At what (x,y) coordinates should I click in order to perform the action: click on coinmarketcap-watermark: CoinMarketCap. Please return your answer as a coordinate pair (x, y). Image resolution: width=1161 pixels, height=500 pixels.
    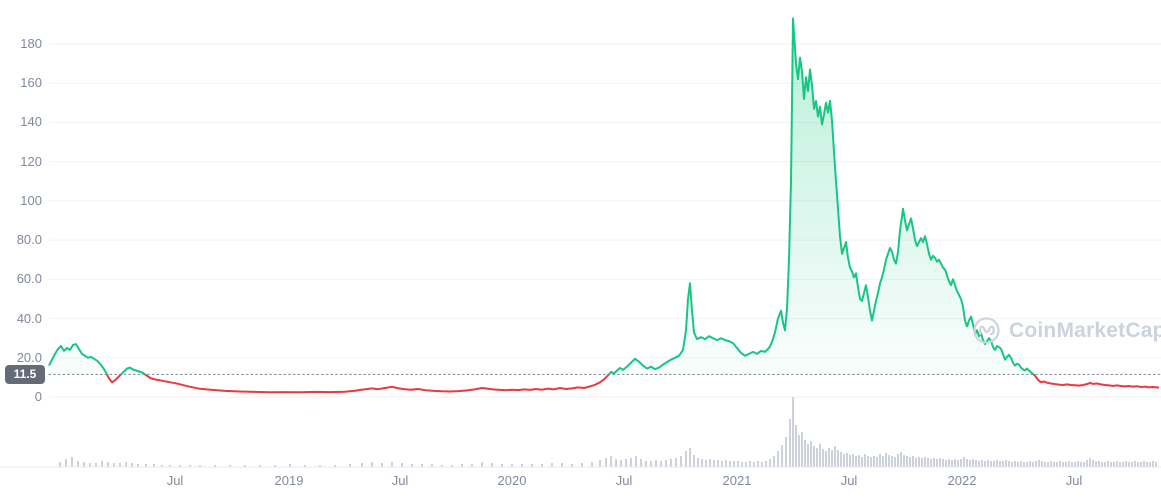
    Looking at the image, I should click on (1067, 330).